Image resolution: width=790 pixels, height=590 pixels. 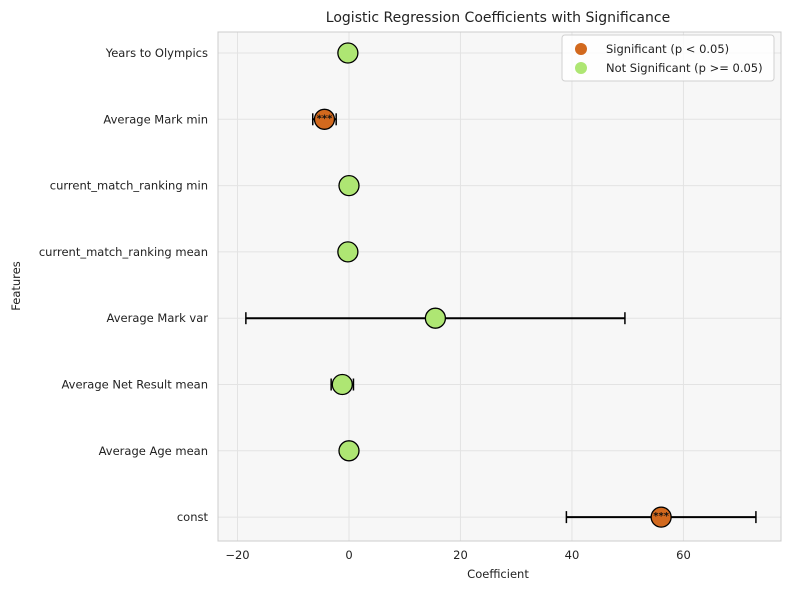 I want to click on y-tick-label: Years to Olympics, so click(x=156, y=53).